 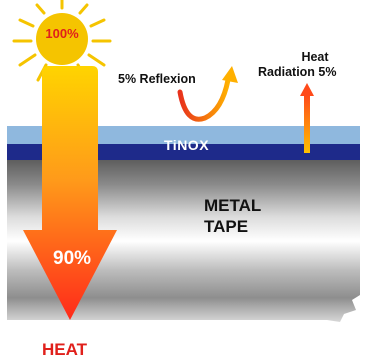 I want to click on reflection-label: 5% Reflexion, so click(x=157, y=79).